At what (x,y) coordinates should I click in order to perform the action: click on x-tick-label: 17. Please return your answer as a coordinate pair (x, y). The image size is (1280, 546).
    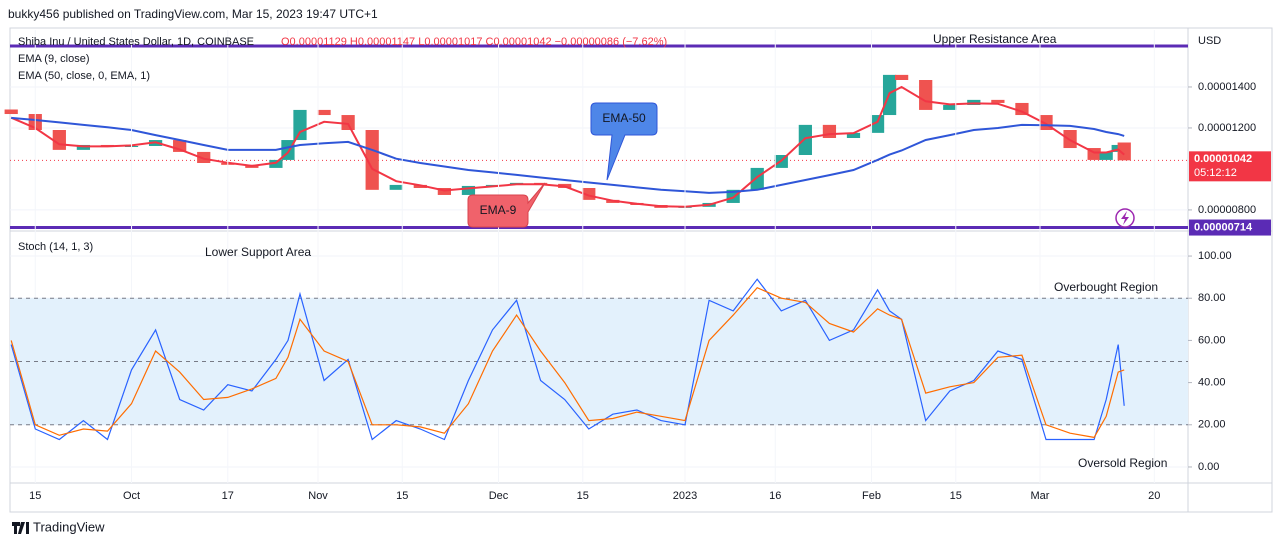
    Looking at the image, I should click on (228, 496).